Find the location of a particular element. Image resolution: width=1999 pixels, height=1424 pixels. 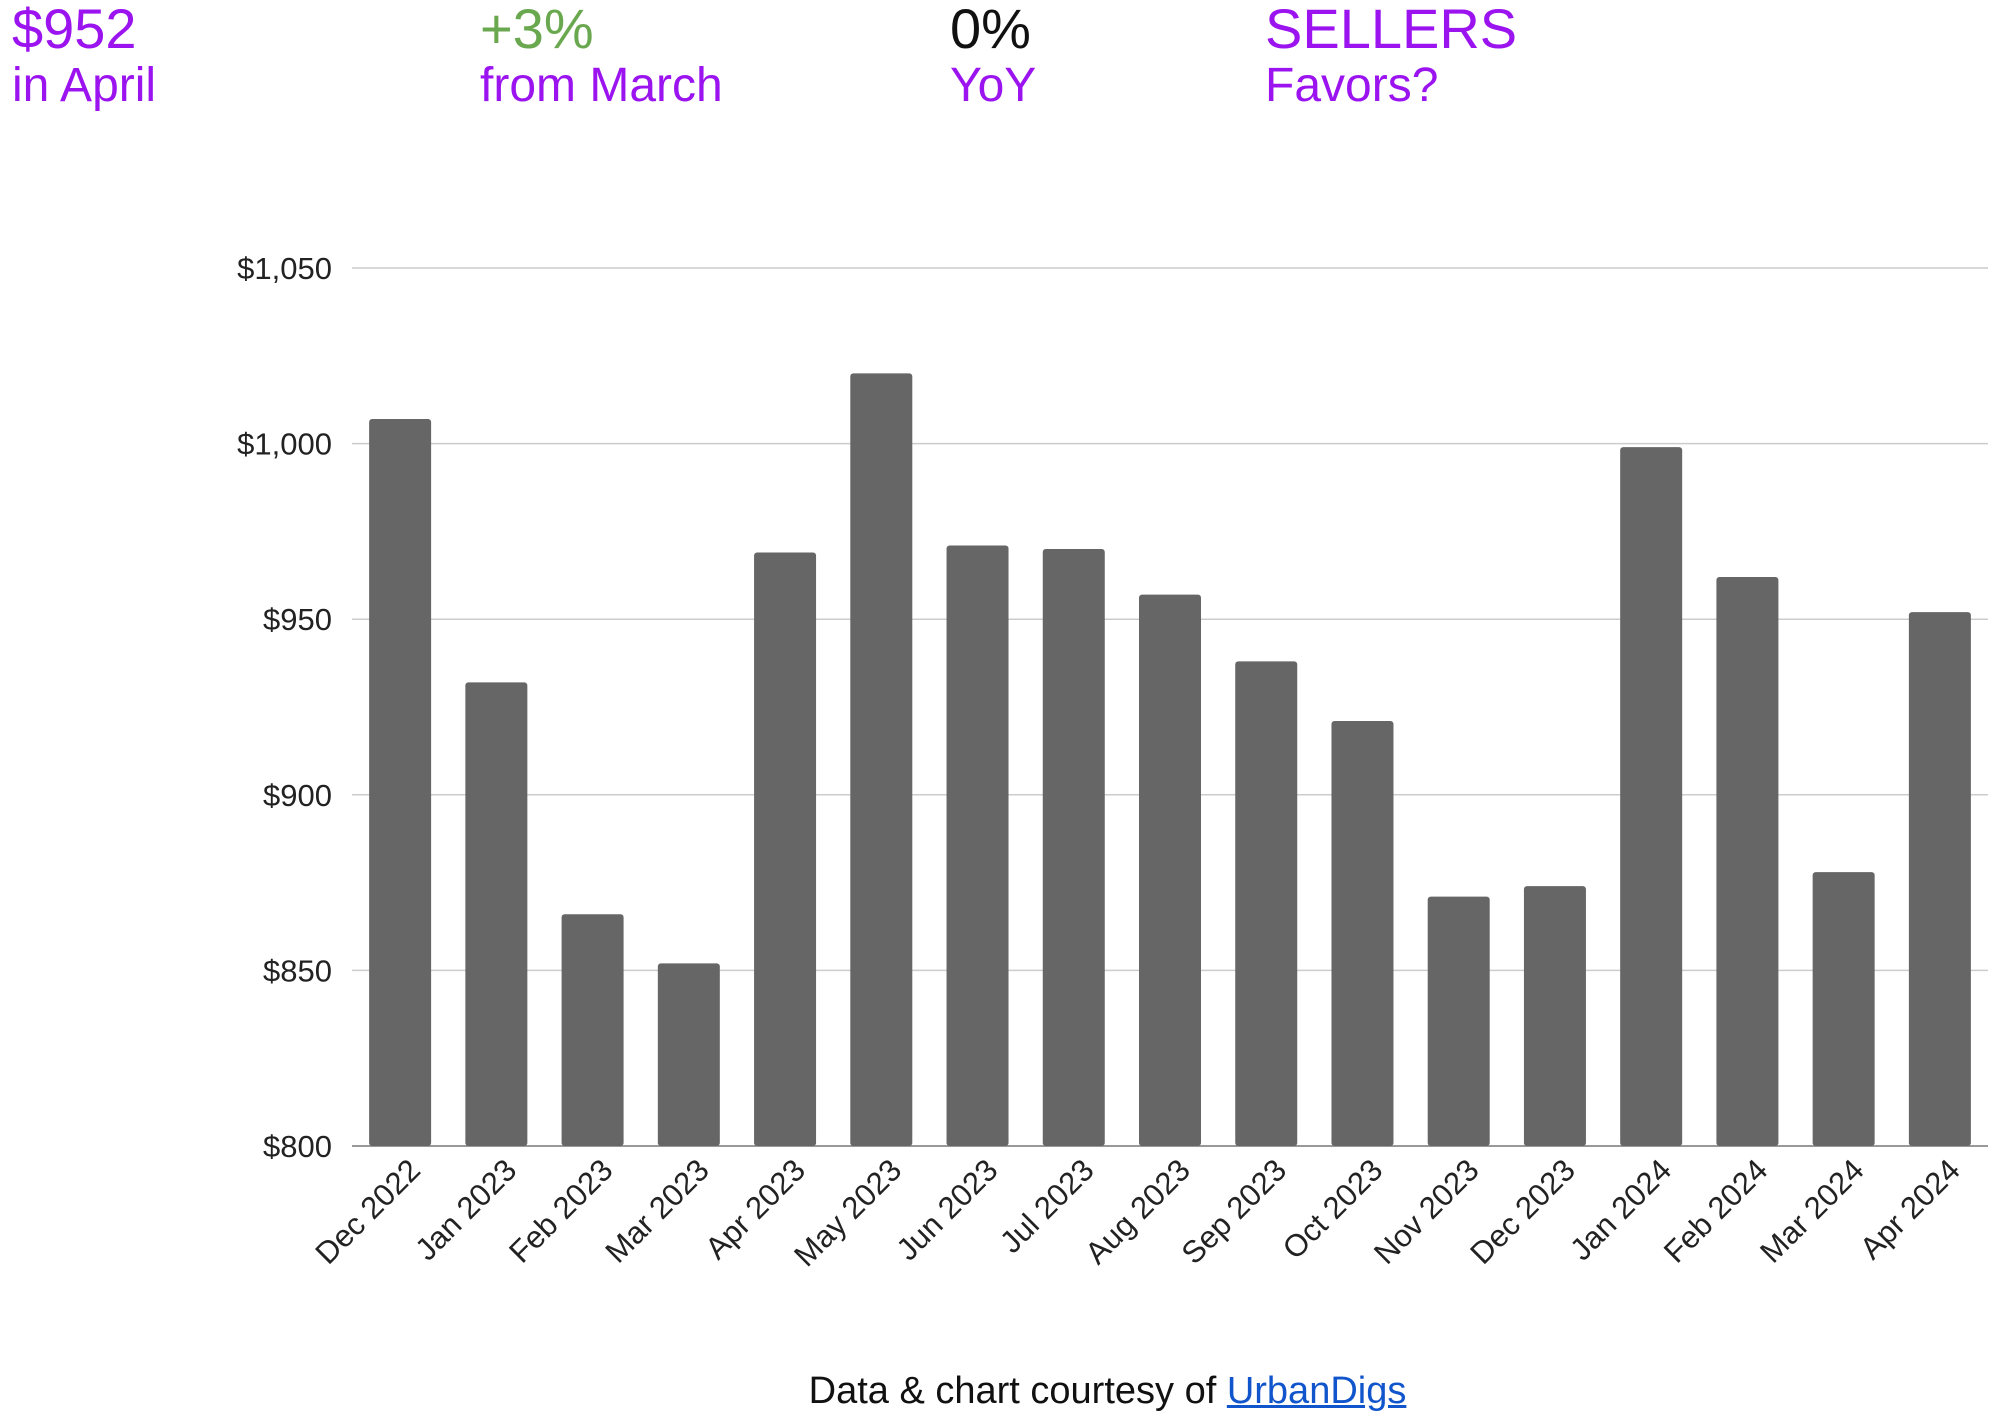

credit-prefix: Data & chart courtesy of is located at coordinates (1017, 1391).